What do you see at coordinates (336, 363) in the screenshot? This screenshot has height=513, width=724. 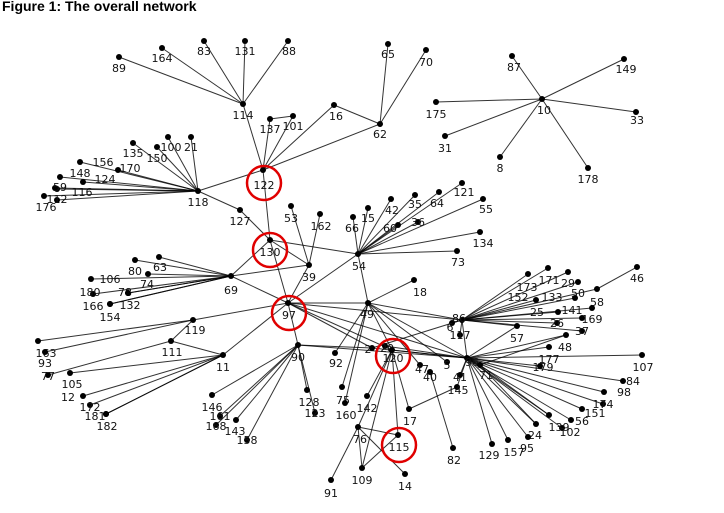 I see `node-label: 92` at bounding box center [336, 363].